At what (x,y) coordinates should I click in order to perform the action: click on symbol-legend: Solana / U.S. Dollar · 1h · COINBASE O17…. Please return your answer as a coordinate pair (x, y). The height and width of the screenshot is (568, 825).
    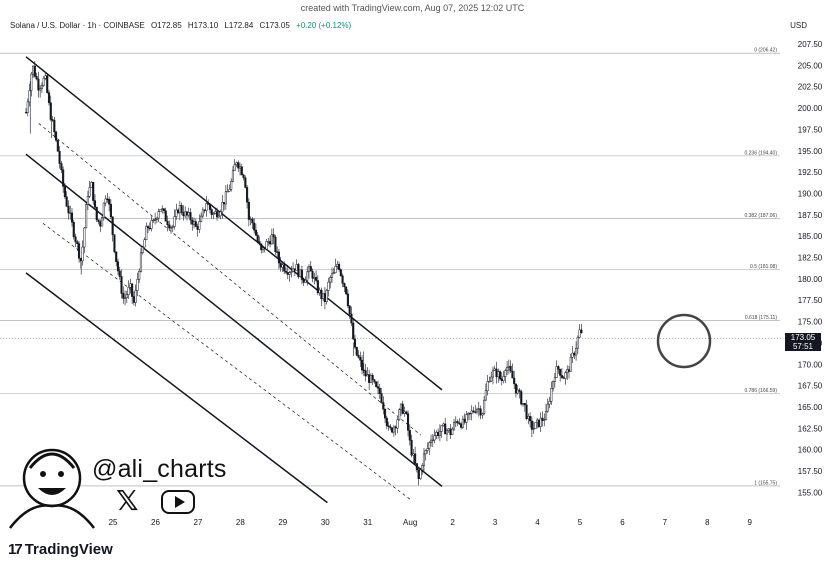
    Looking at the image, I should click on (182, 25).